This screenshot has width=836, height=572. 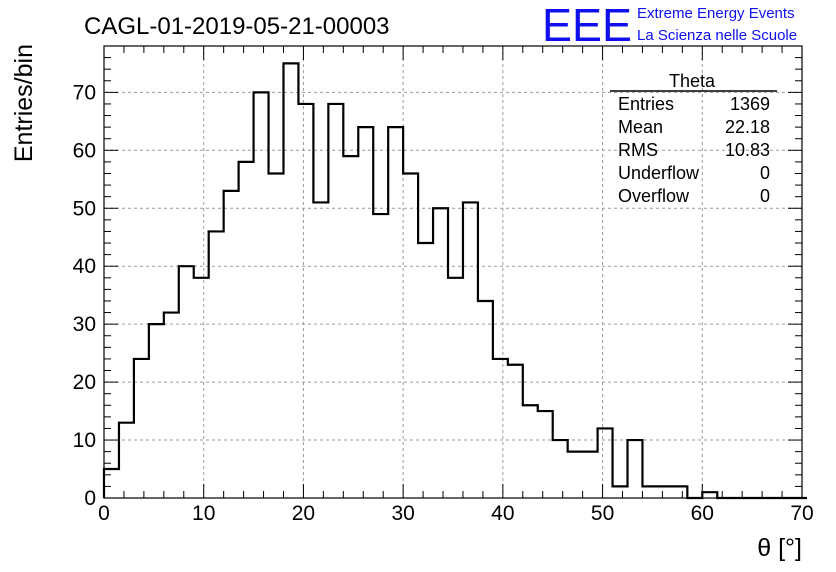 I want to click on stats-value-rms: 10.83, so click(x=747, y=150).